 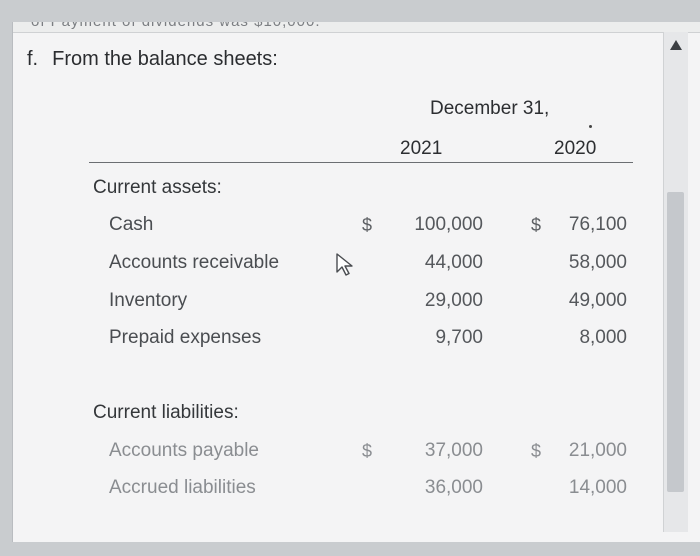 I want to click on cash-2021: 100,000, so click(x=448, y=224).